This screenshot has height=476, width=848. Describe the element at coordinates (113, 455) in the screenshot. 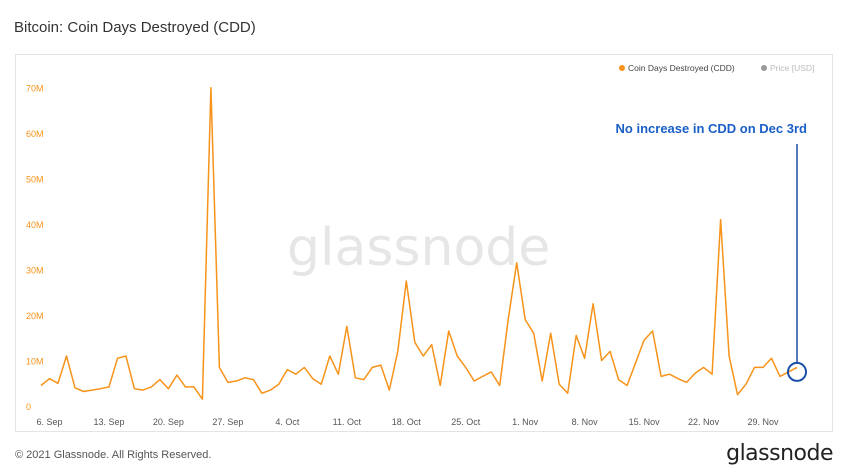

I see `copyright-text: © 2021 Glassnode. All Rights Reserved.` at that location.